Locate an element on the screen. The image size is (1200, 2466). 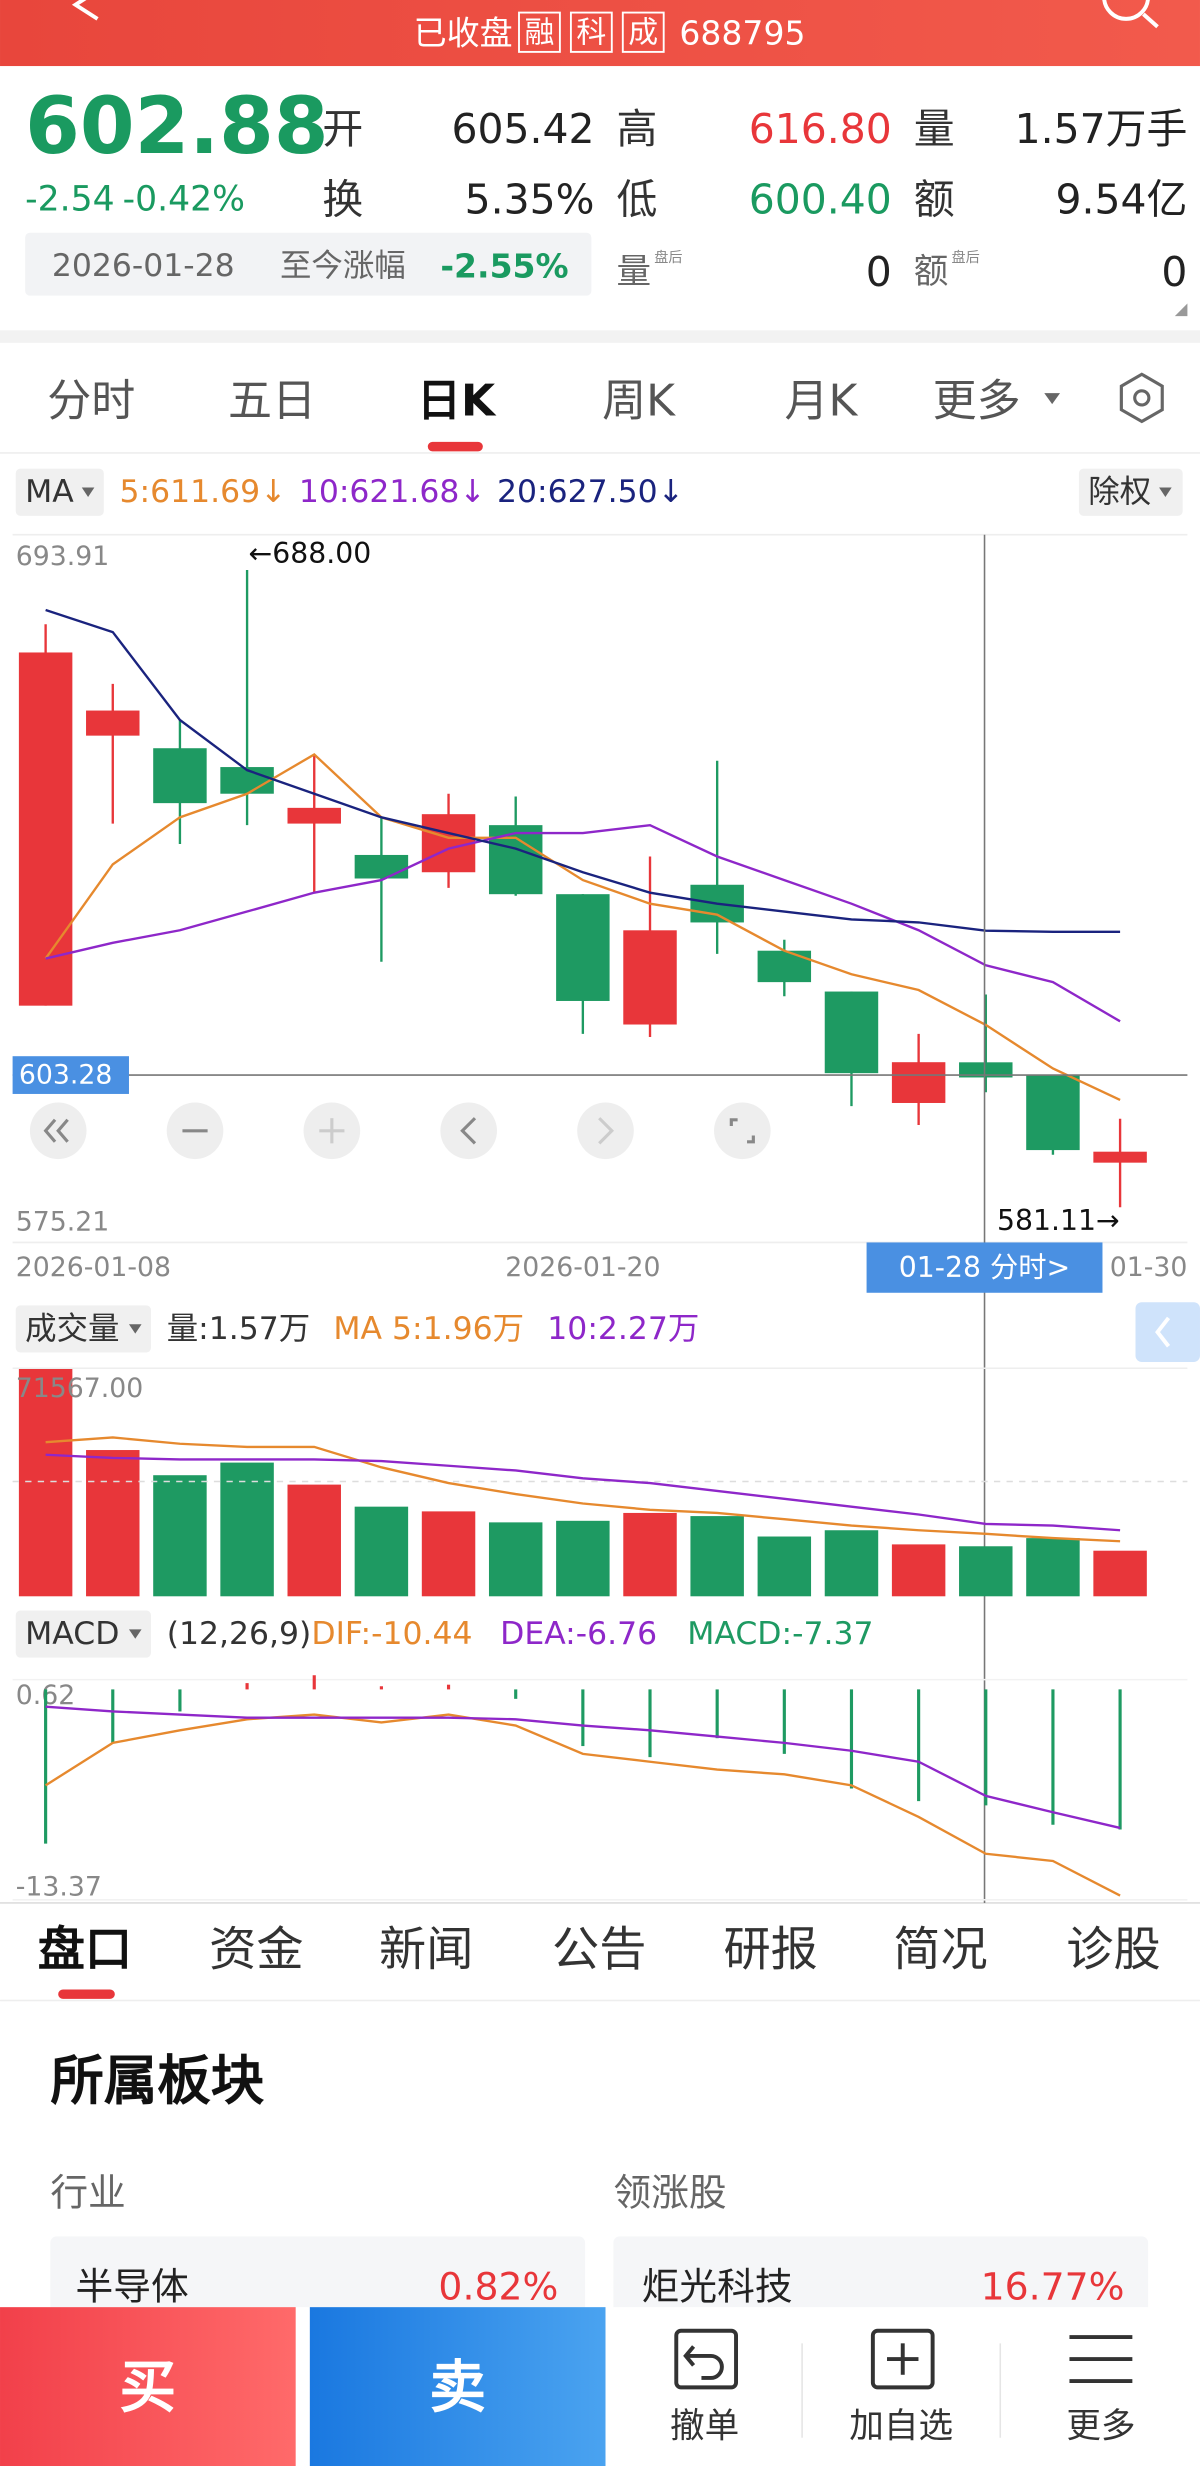
nav-icons is located at coordinates (399, 1131).